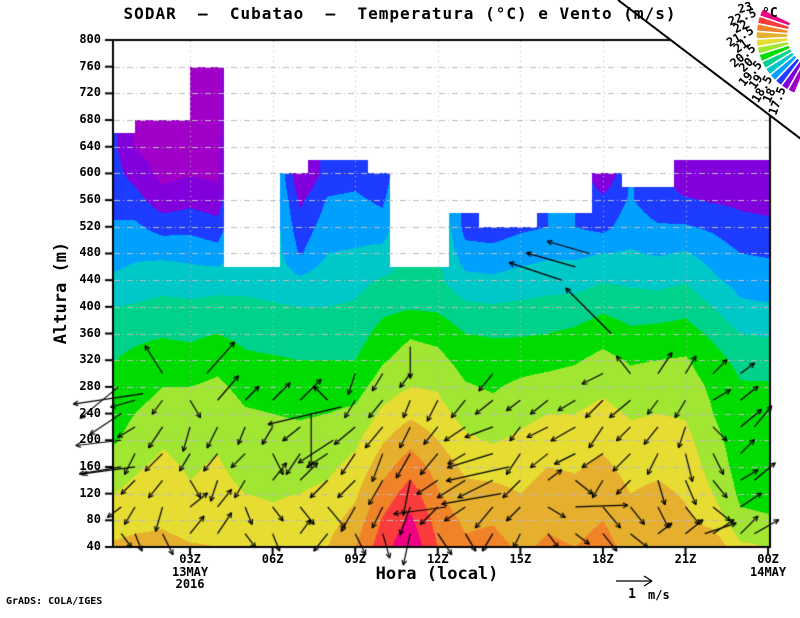 The height and width of the screenshot is (618, 800). I want to click on start-date-label-line2: 2016, so click(190, 584).